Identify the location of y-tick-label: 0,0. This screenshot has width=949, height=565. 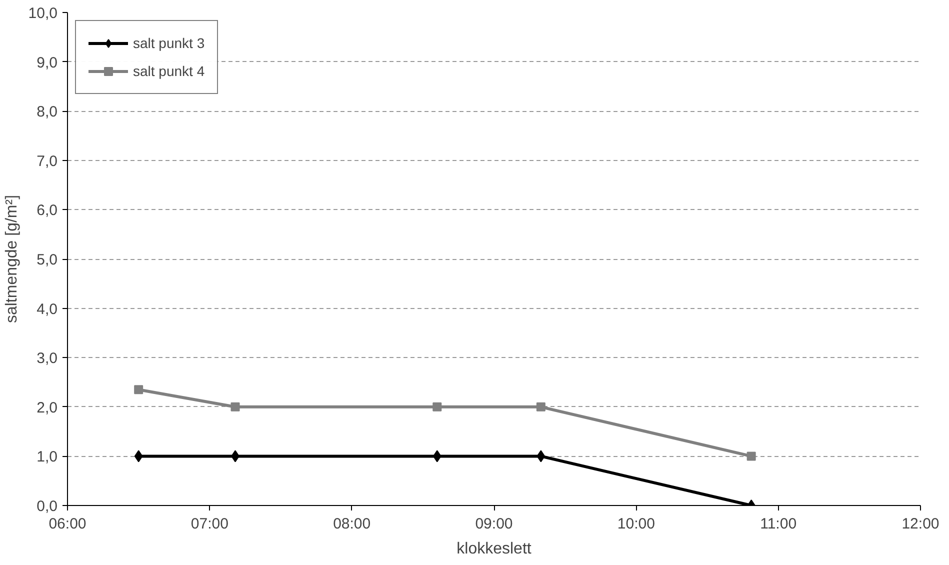
(47, 506).